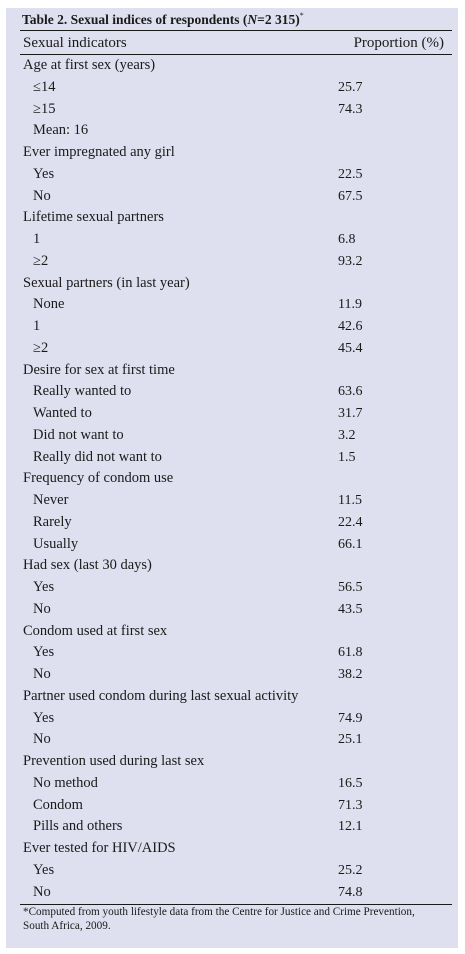 The height and width of the screenshot is (954, 465). I want to click on table-row: Really did not want to 1.5, so click(232, 459).